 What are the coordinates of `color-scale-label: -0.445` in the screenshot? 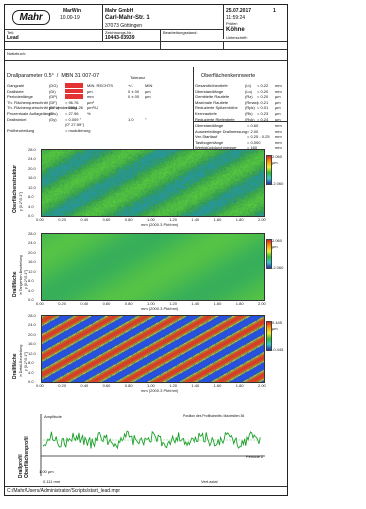 It's located at (278, 349).